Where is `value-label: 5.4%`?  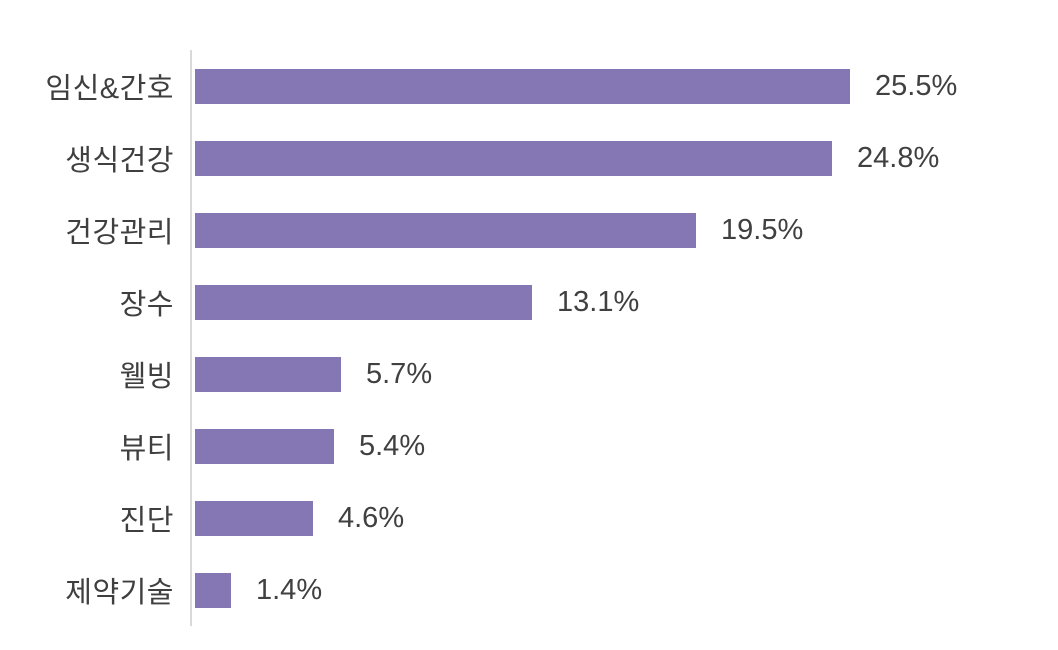
value-label: 5.4% is located at coordinates (392, 445).